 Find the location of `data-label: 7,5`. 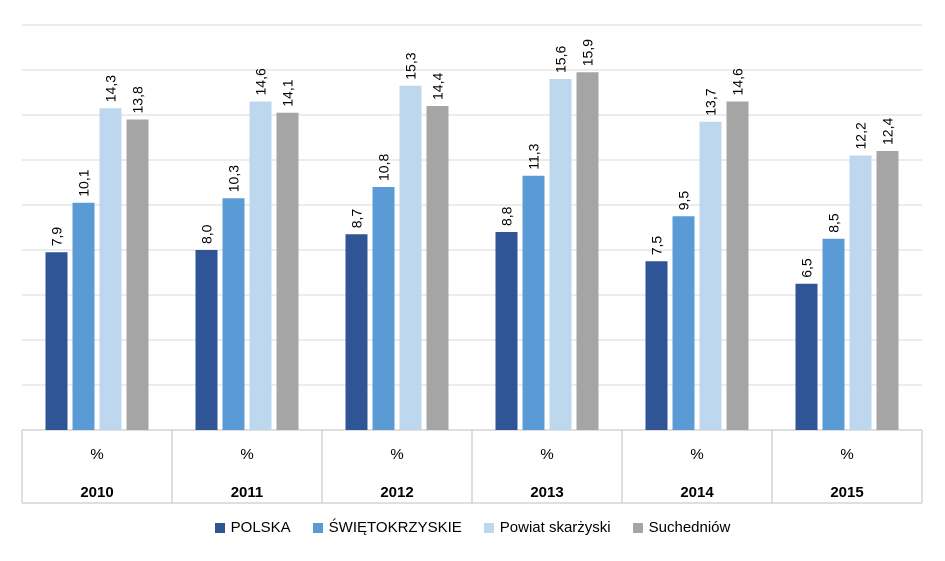

data-label: 7,5 is located at coordinates (657, 246).